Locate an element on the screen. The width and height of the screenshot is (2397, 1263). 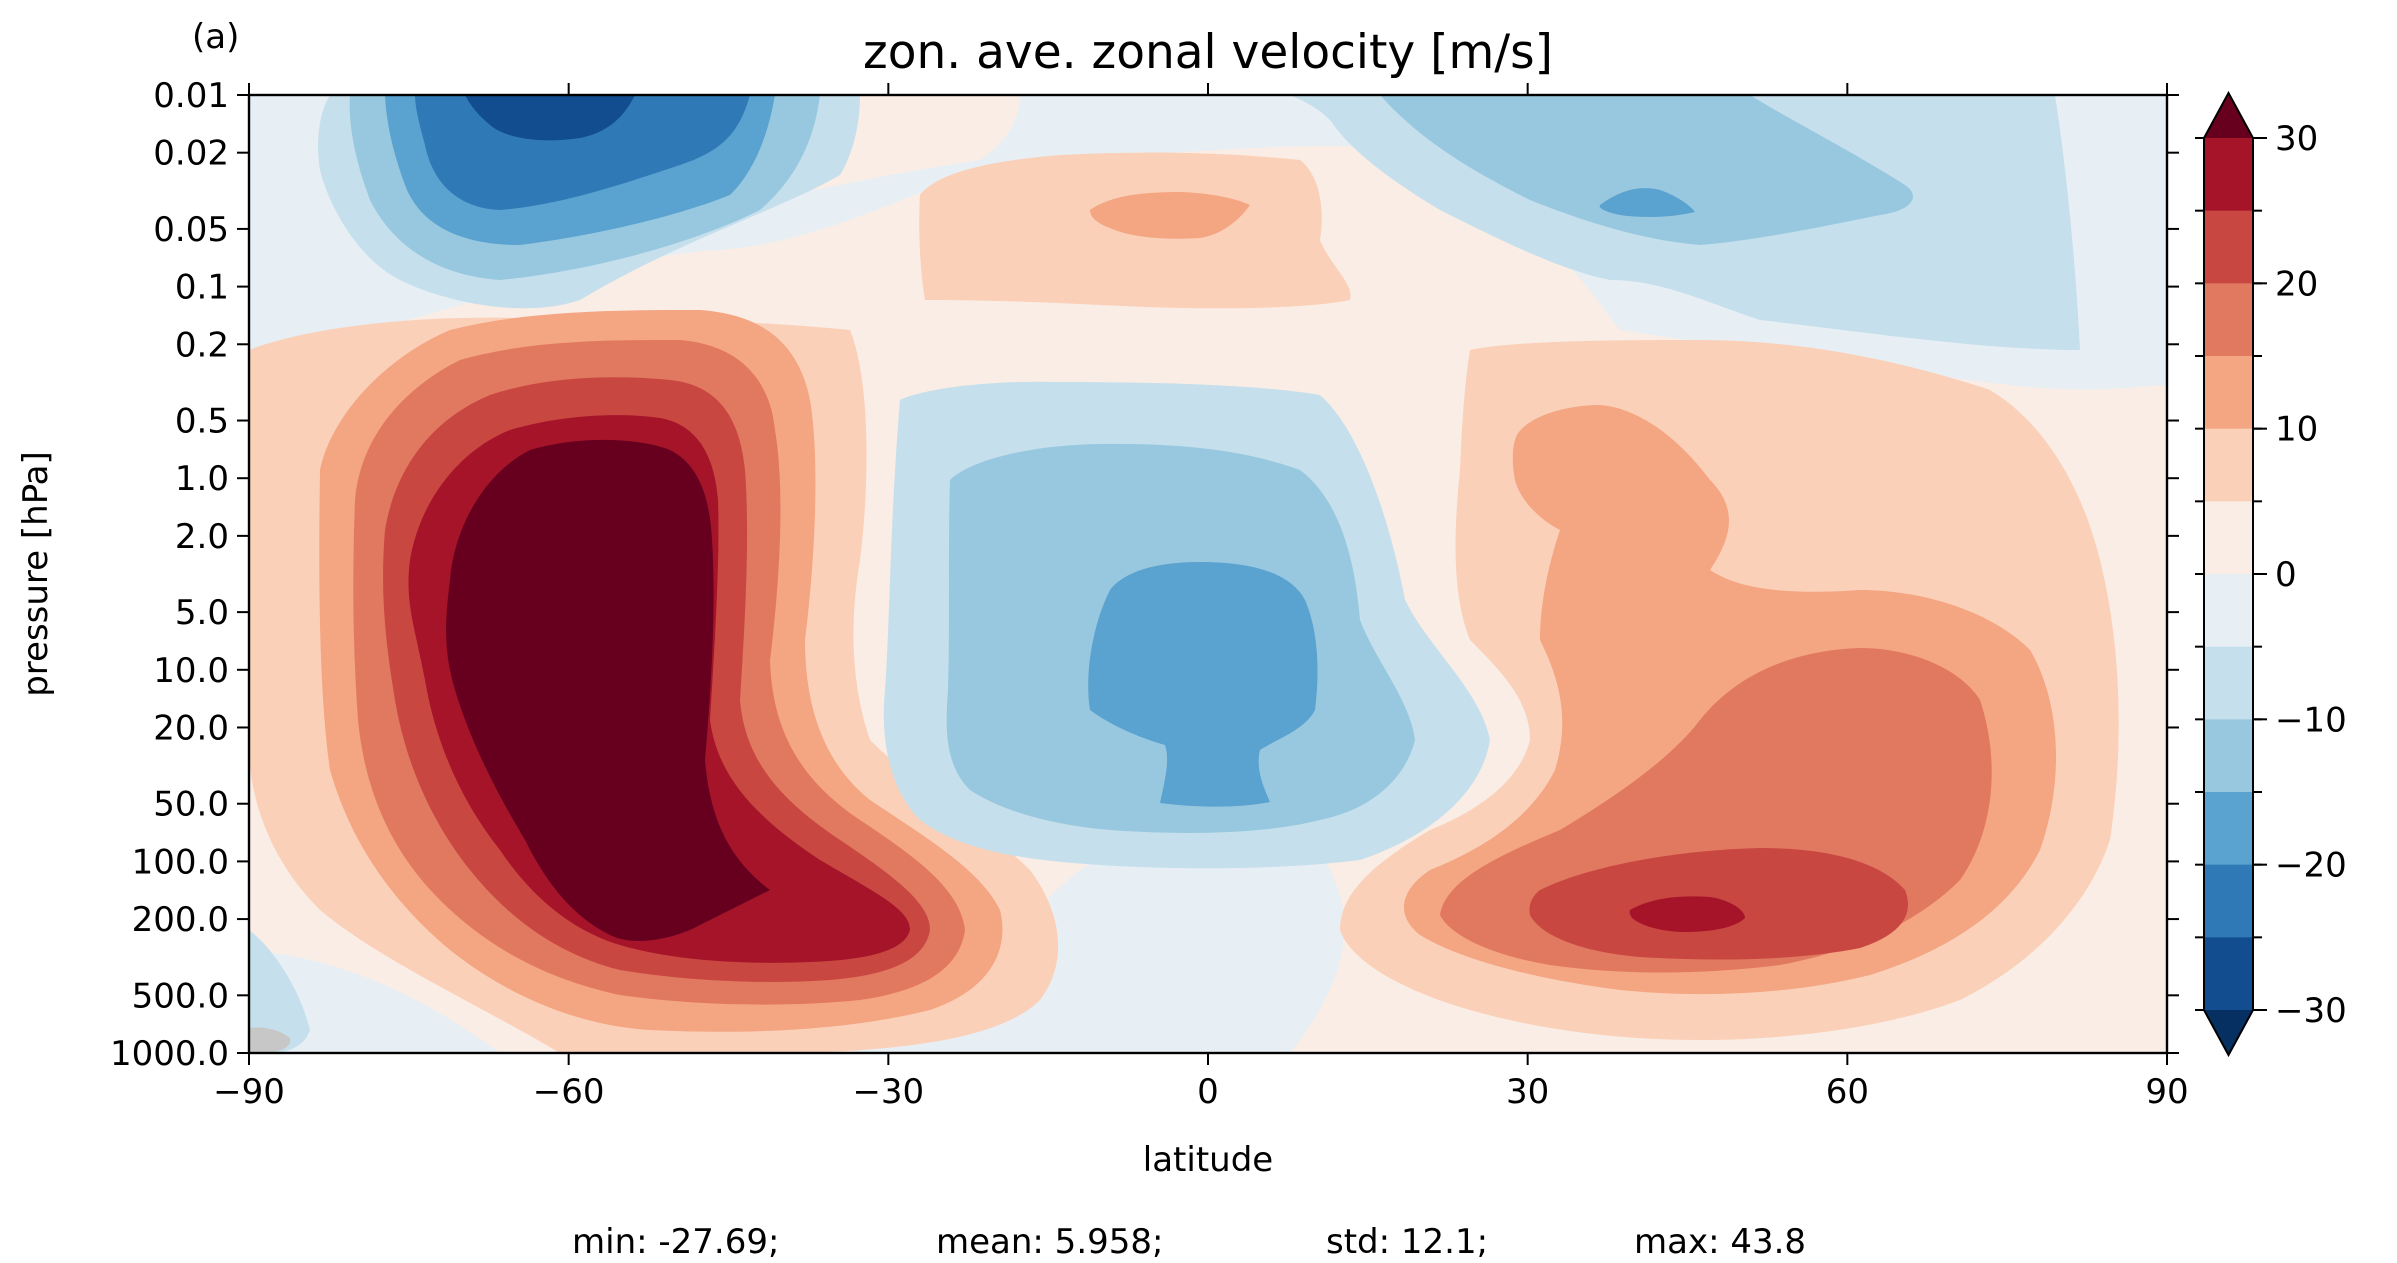
colorbar-extend-max is located at coordinates (2228, 115).